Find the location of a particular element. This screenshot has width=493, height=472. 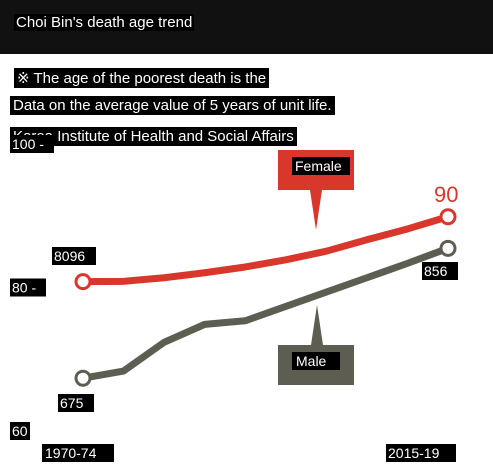

series-line-female is located at coordinates (265, 249).